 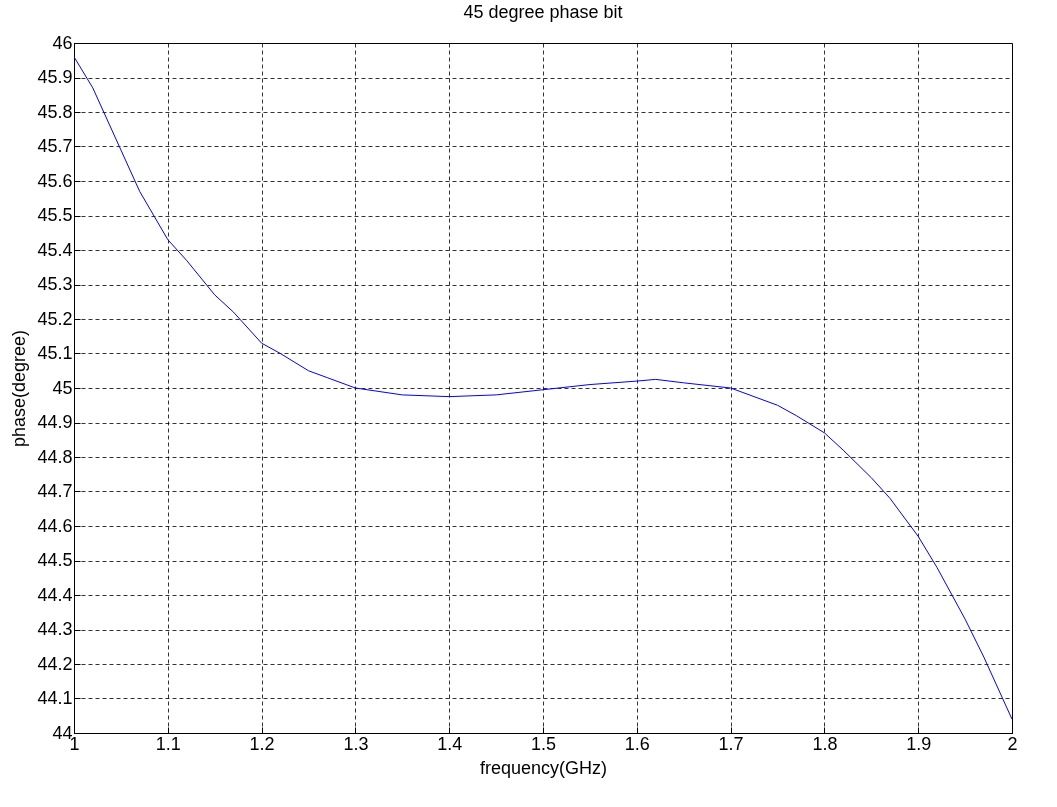 What do you see at coordinates (55, 284) in the screenshot?
I see `y-tick-label: 45.3` at bounding box center [55, 284].